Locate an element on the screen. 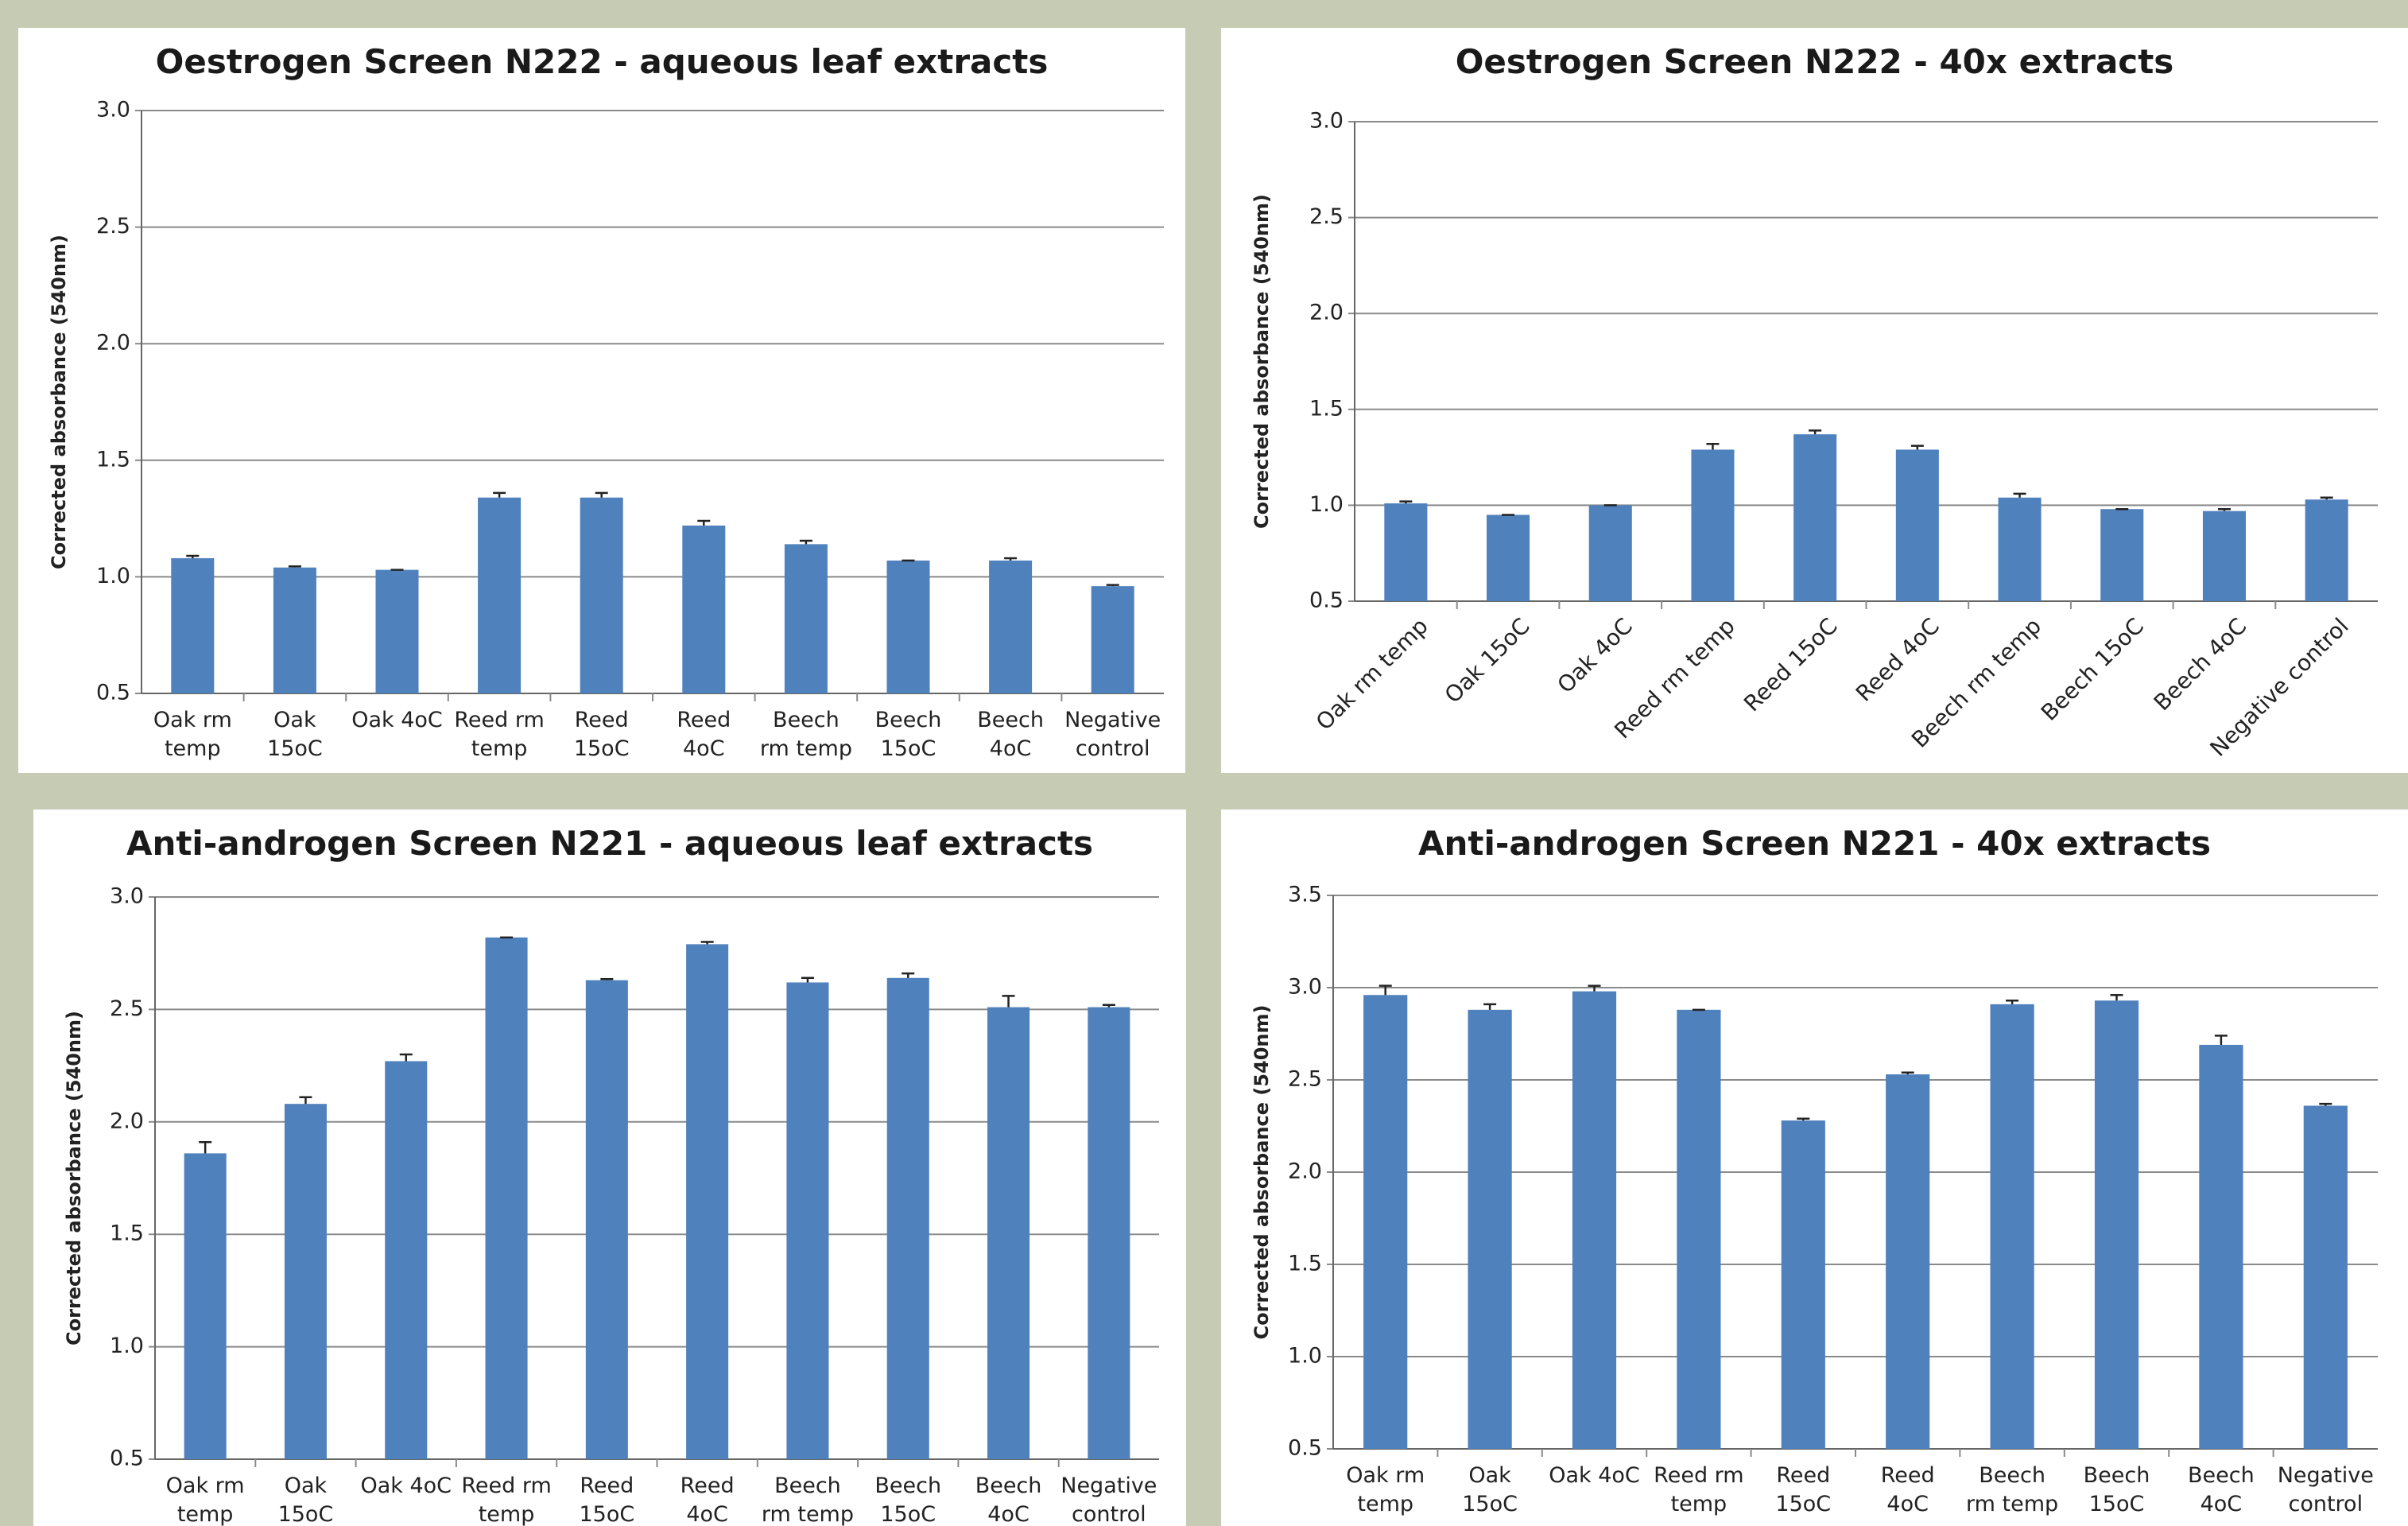 The height and width of the screenshot is (1526, 2408). y-tick-label: 3.5 is located at coordinates (1305, 895).